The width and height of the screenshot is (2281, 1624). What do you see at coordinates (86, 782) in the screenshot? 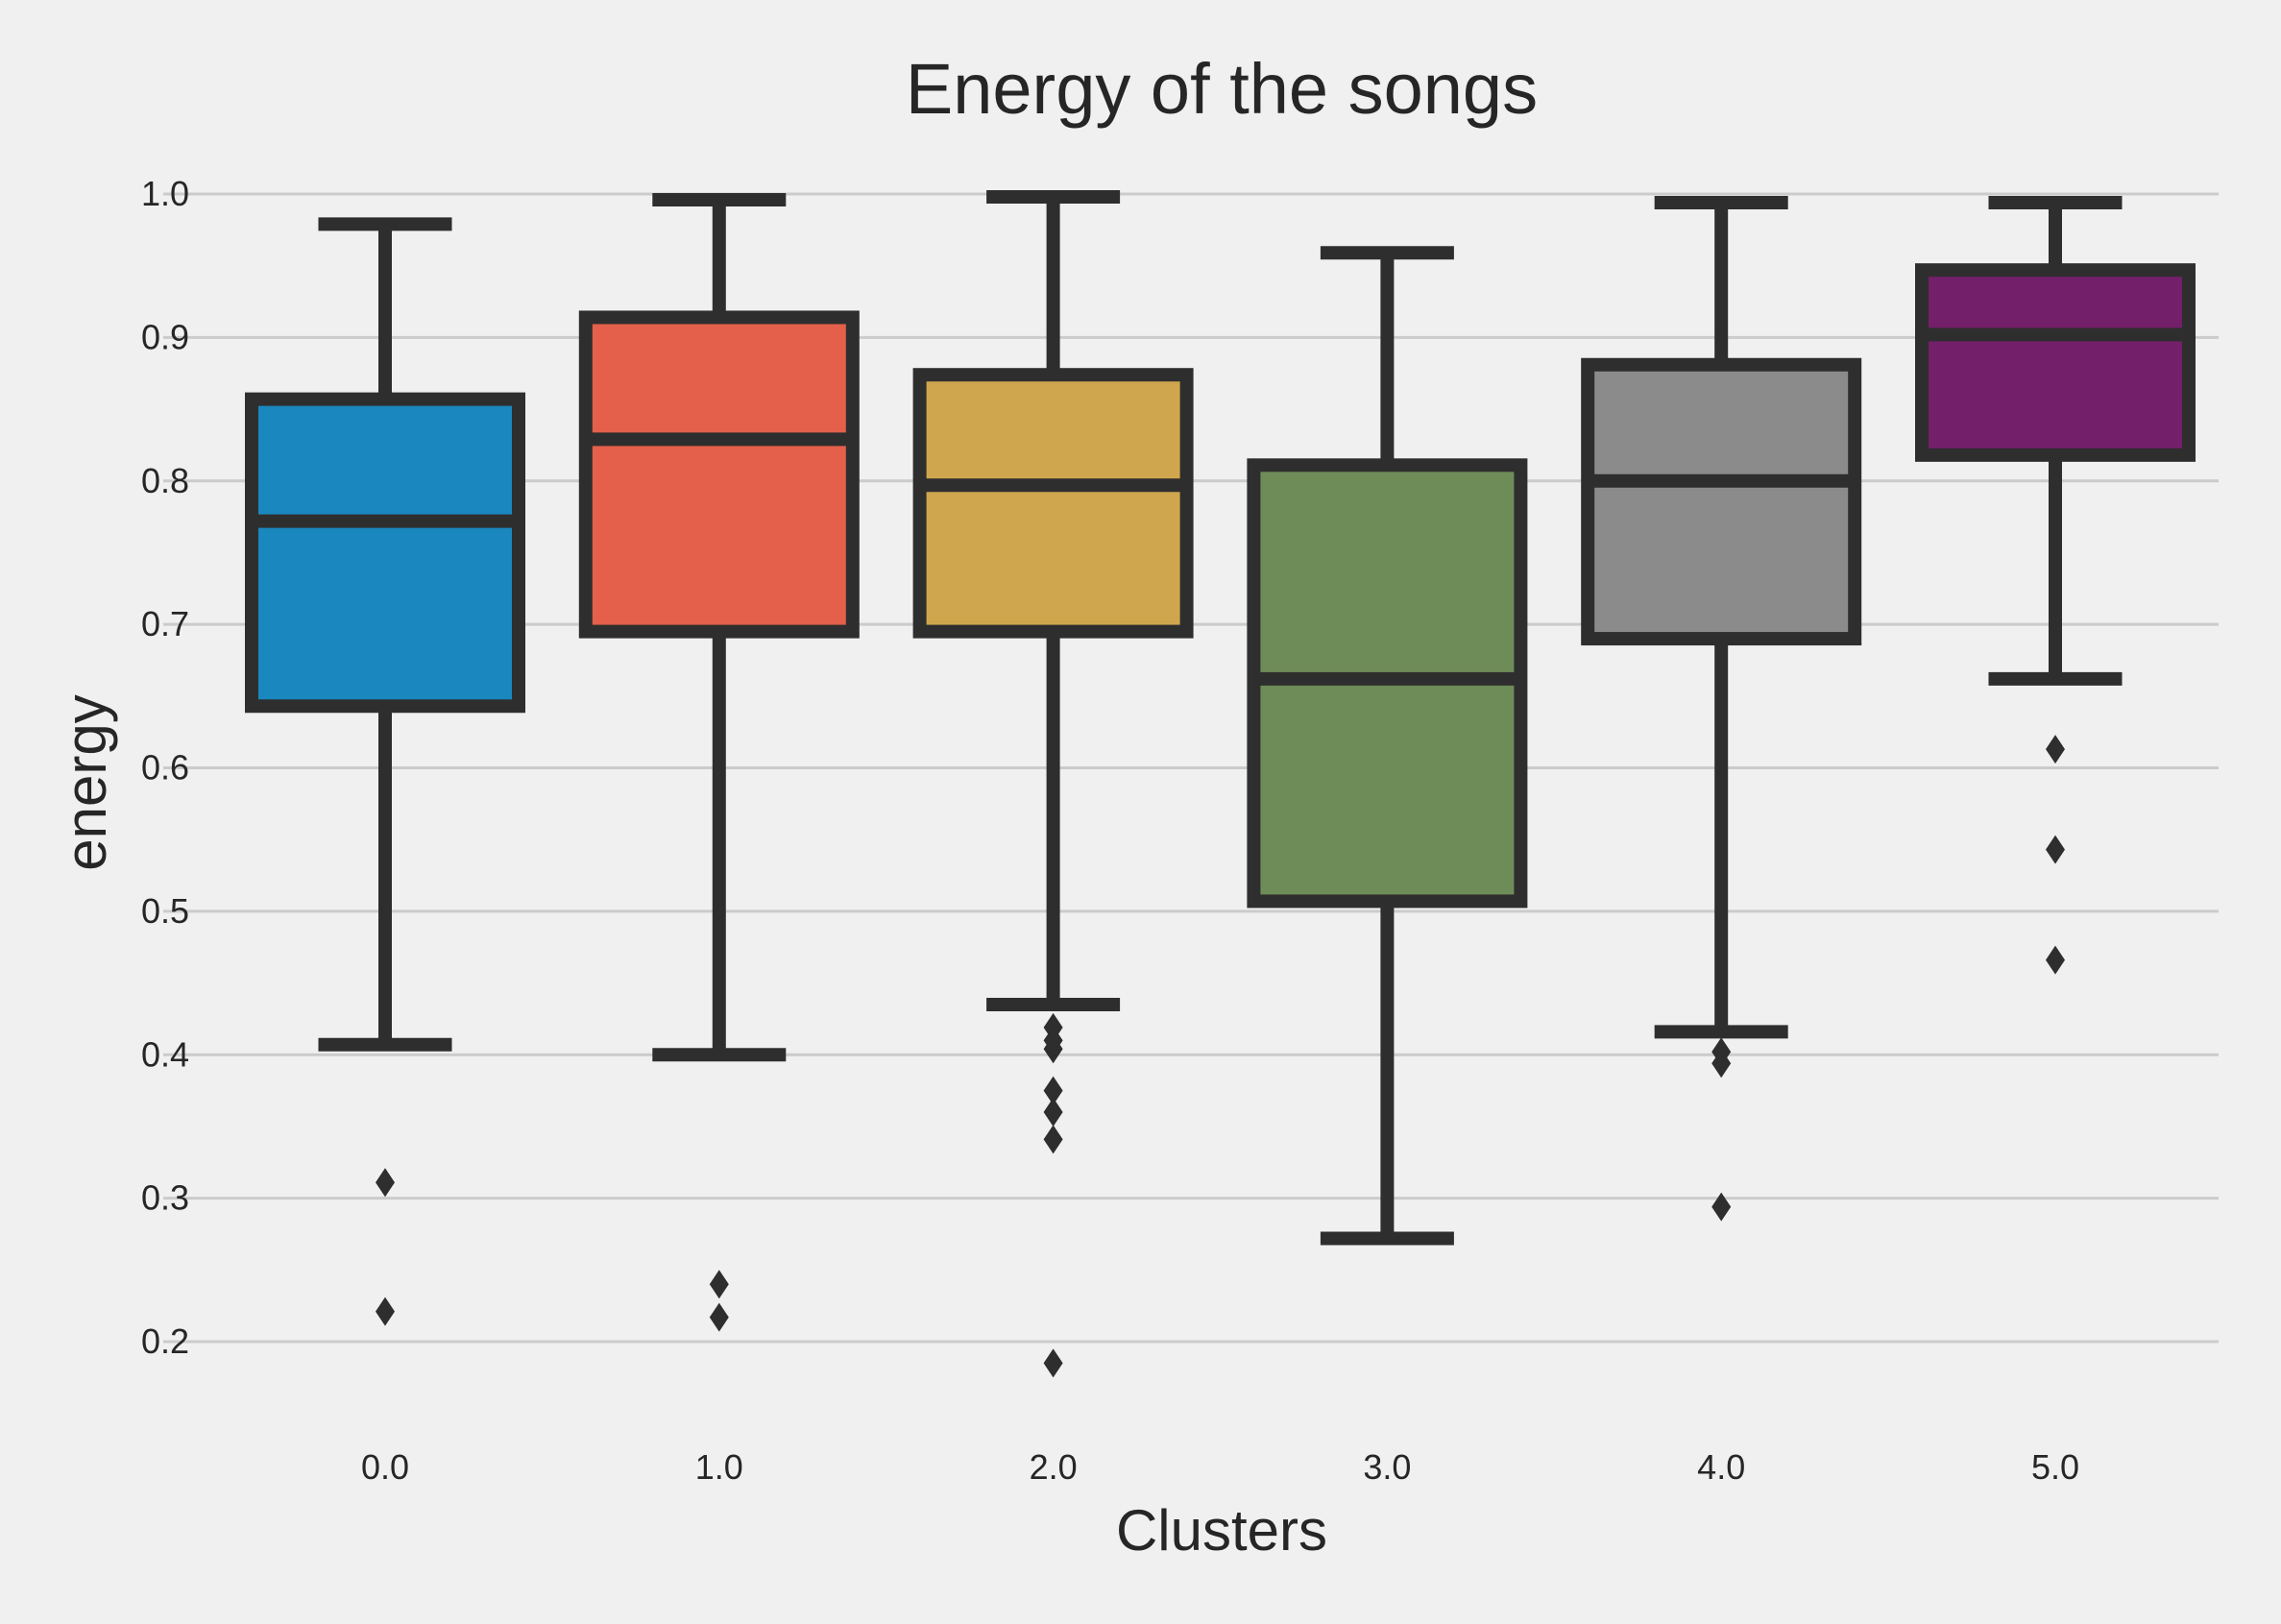
I see `y-axis-label: energy` at bounding box center [86, 782].